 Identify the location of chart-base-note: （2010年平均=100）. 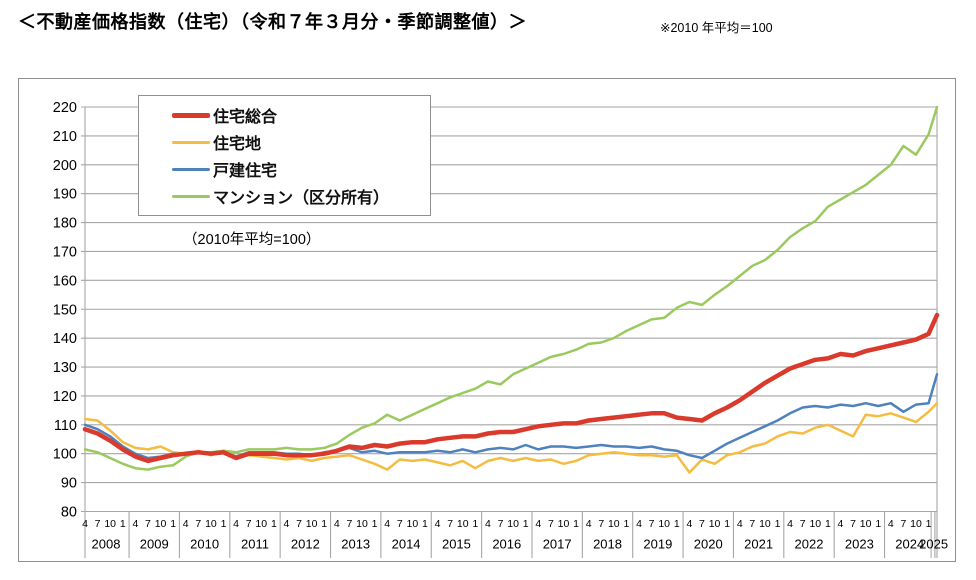
(252, 240).